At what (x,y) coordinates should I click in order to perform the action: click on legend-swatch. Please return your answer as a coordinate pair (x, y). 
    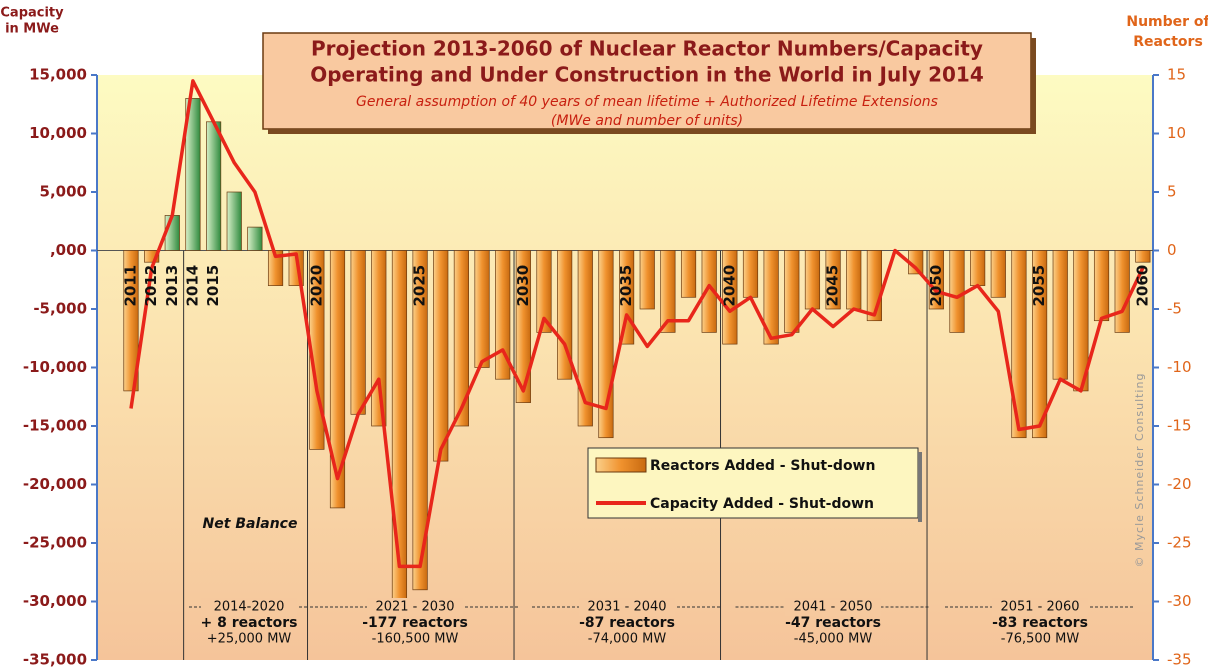
    Looking at the image, I should click on (621, 465).